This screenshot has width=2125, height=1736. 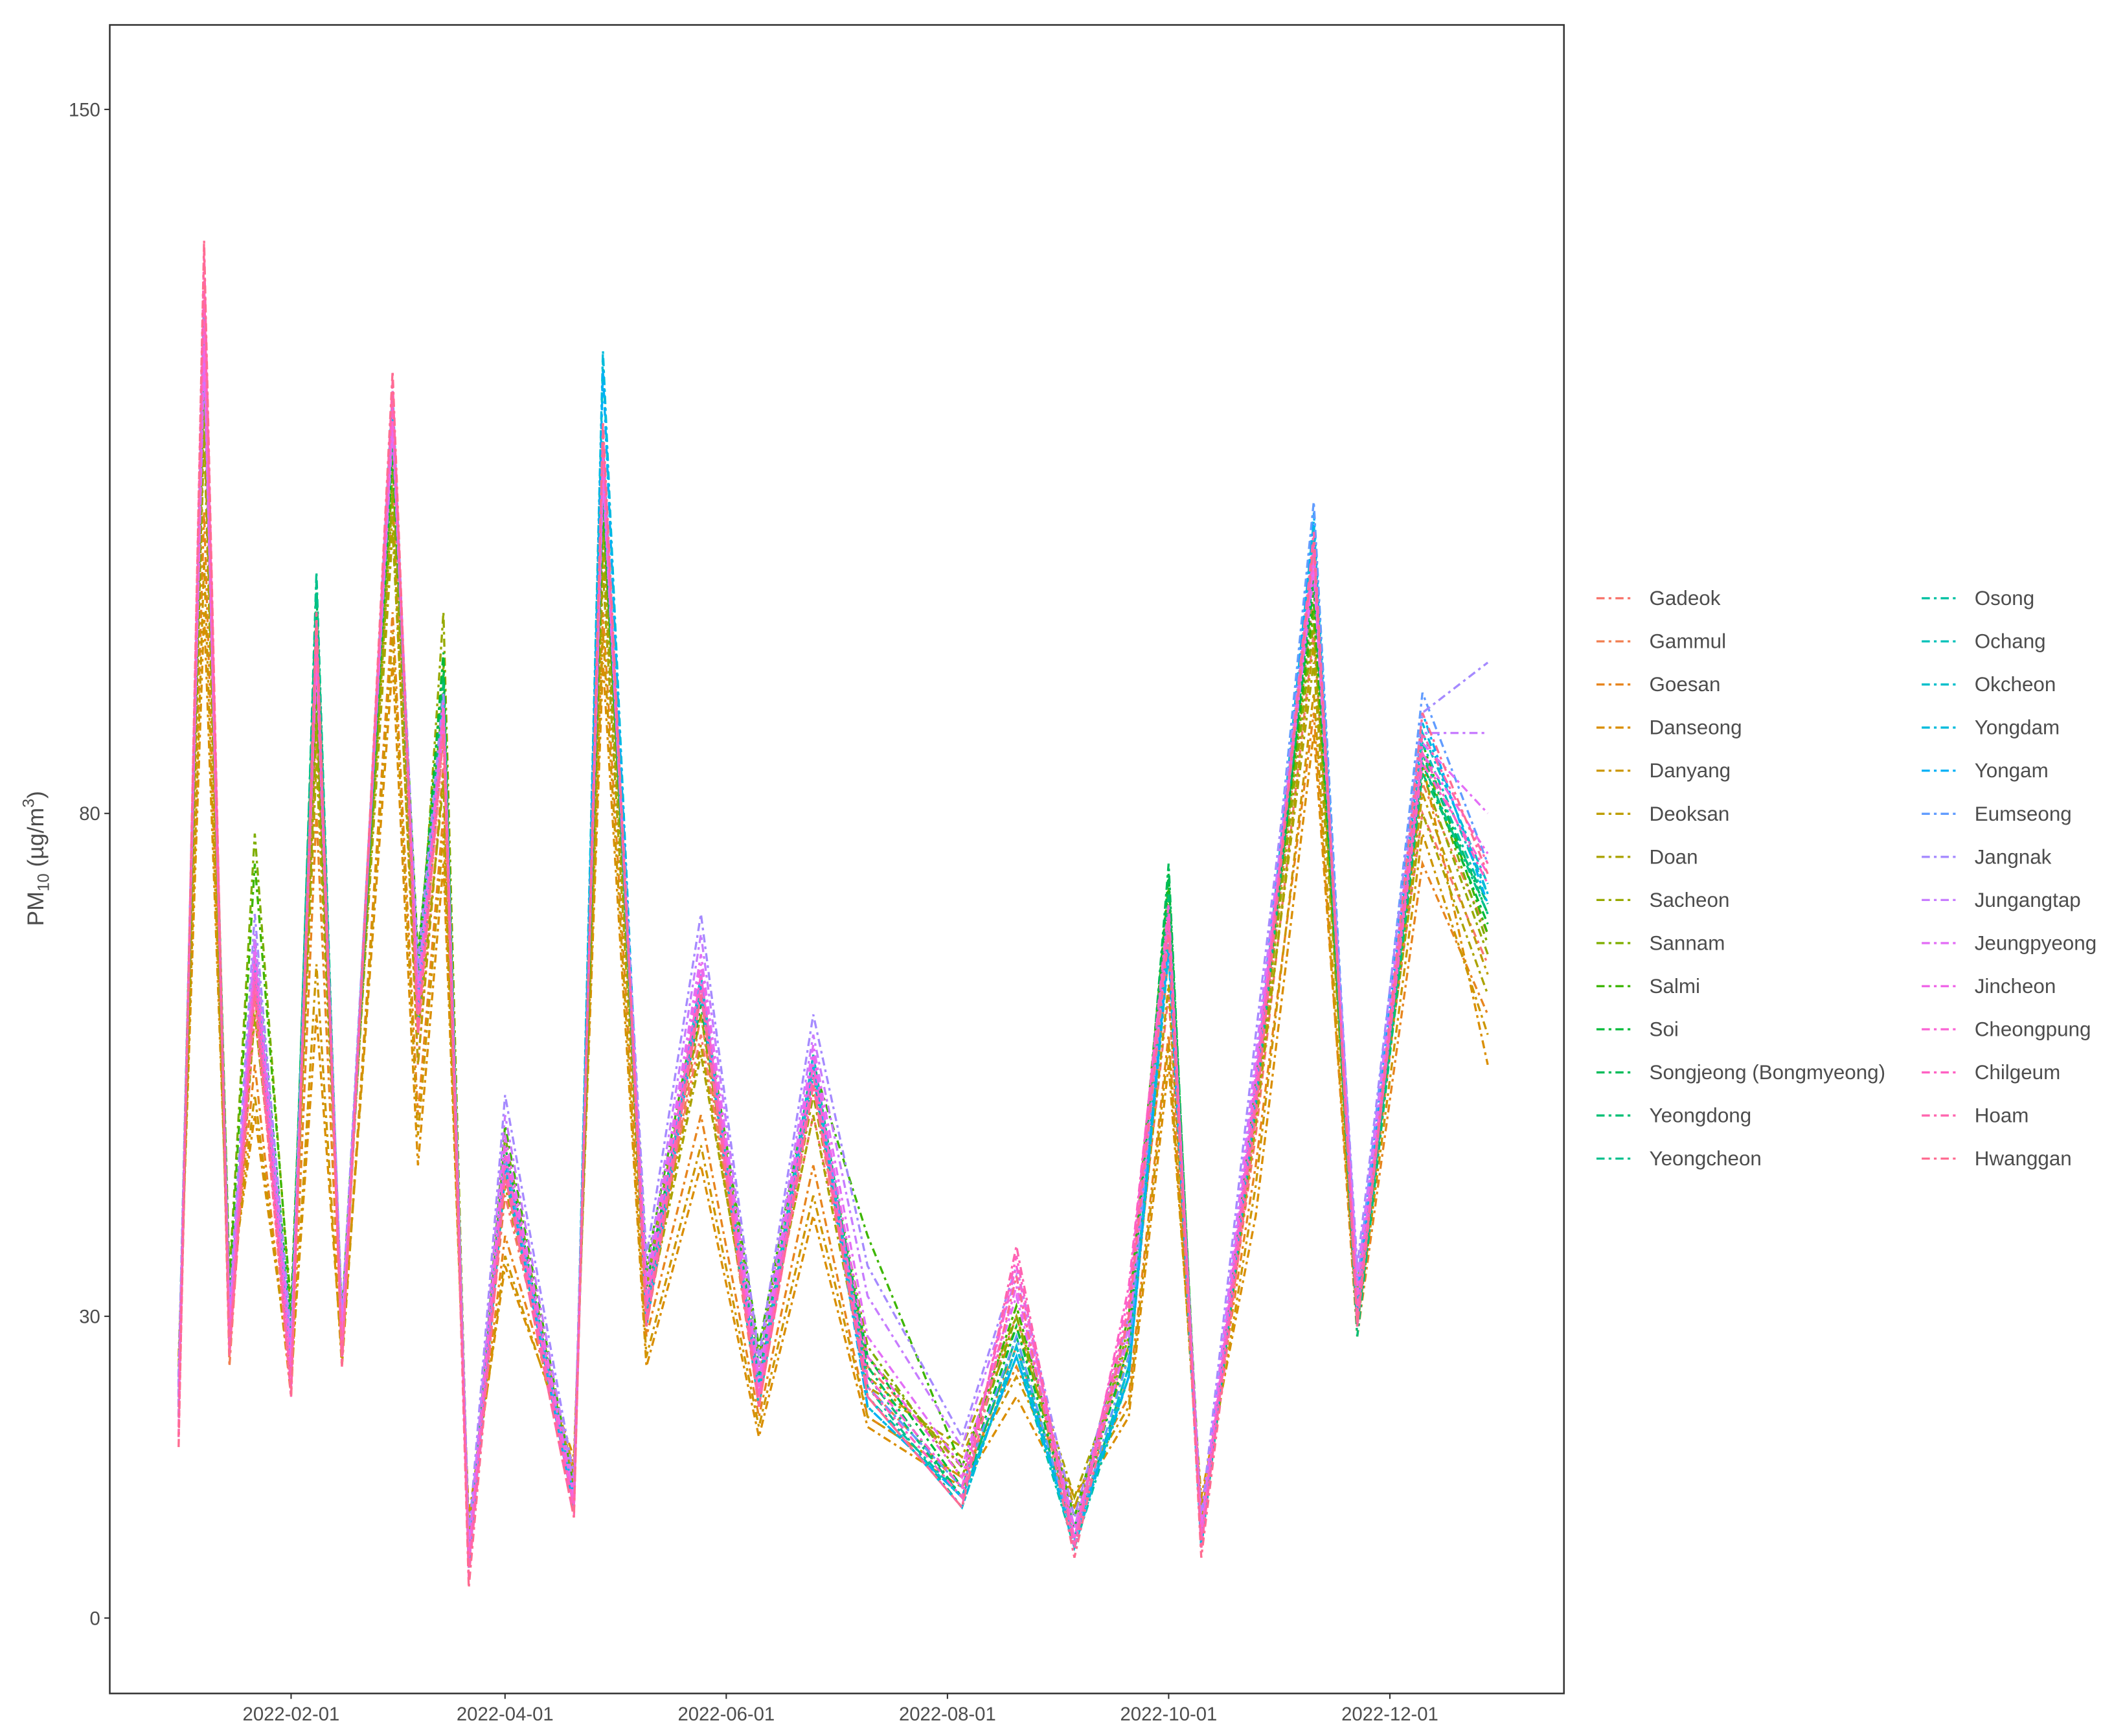 What do you see at coordinates (2002, 1116) in the screenshot?
I see `legend-label: Hoam` at bounding box center [2002, 1116].